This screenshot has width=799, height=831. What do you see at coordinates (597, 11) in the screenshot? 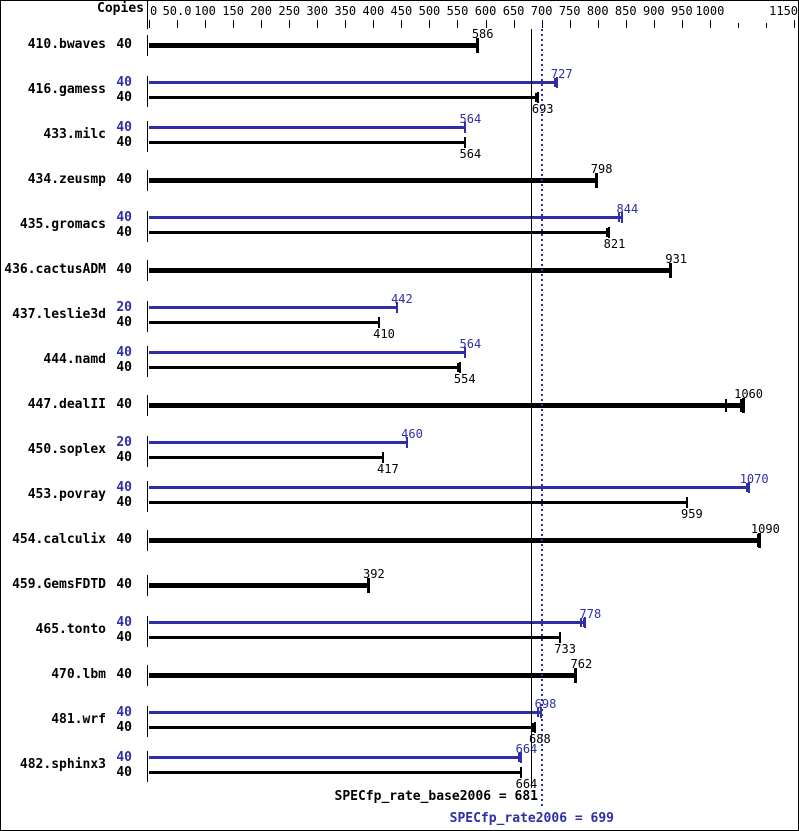
I see `axis-tick-label: 800` at bounding box center [597, 11].